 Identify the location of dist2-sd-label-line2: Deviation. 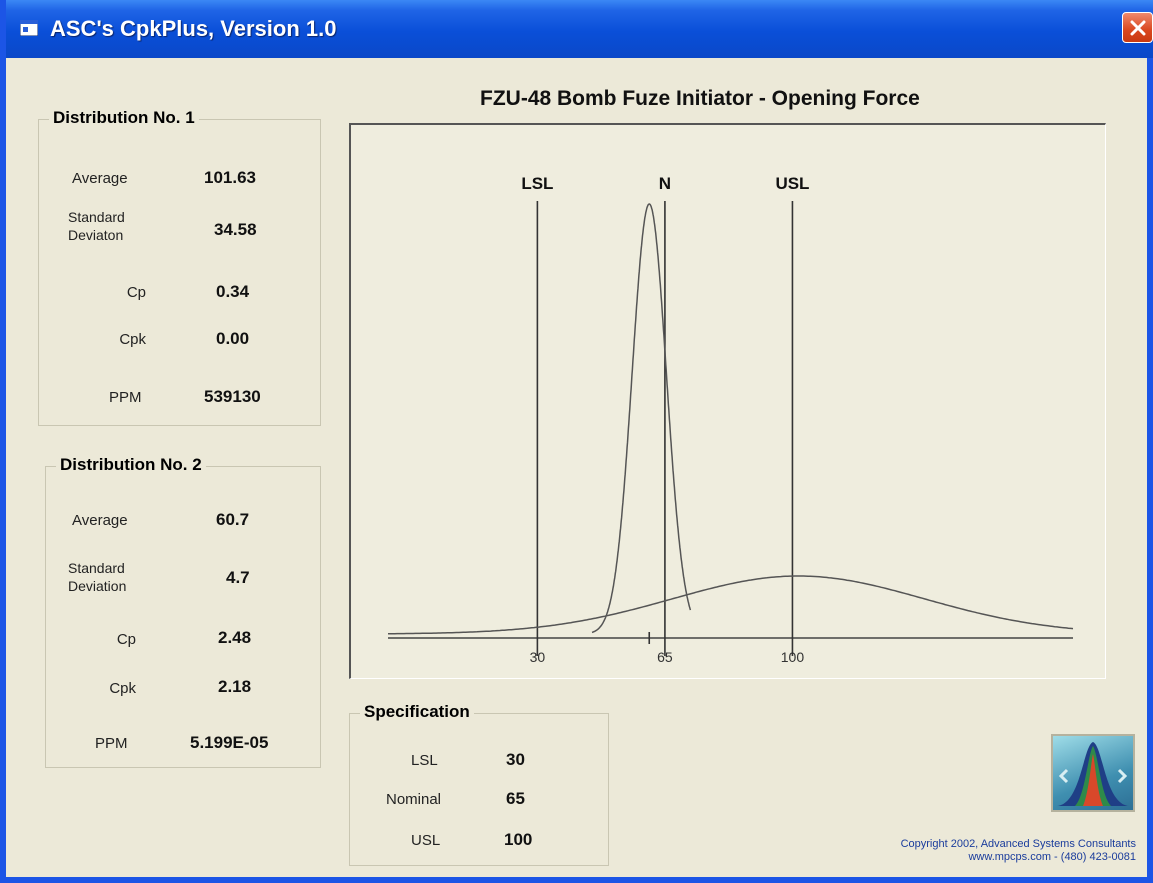
(97, 586).